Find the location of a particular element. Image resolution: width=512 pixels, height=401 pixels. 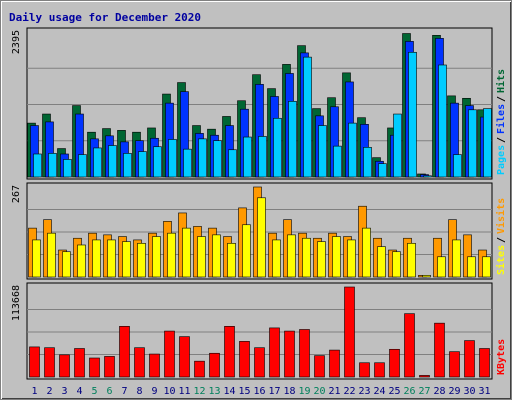

x-label-day-12: 12 is located at coordinates (199, 391).